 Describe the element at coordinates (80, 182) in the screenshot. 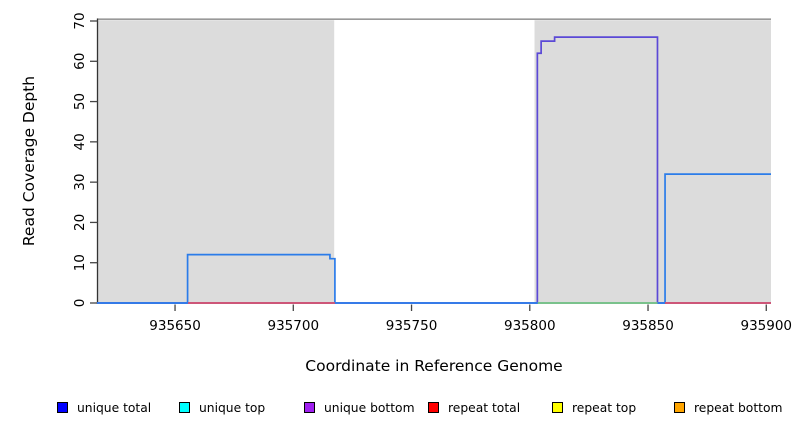

I see `y-tick-label: 30` at that location.